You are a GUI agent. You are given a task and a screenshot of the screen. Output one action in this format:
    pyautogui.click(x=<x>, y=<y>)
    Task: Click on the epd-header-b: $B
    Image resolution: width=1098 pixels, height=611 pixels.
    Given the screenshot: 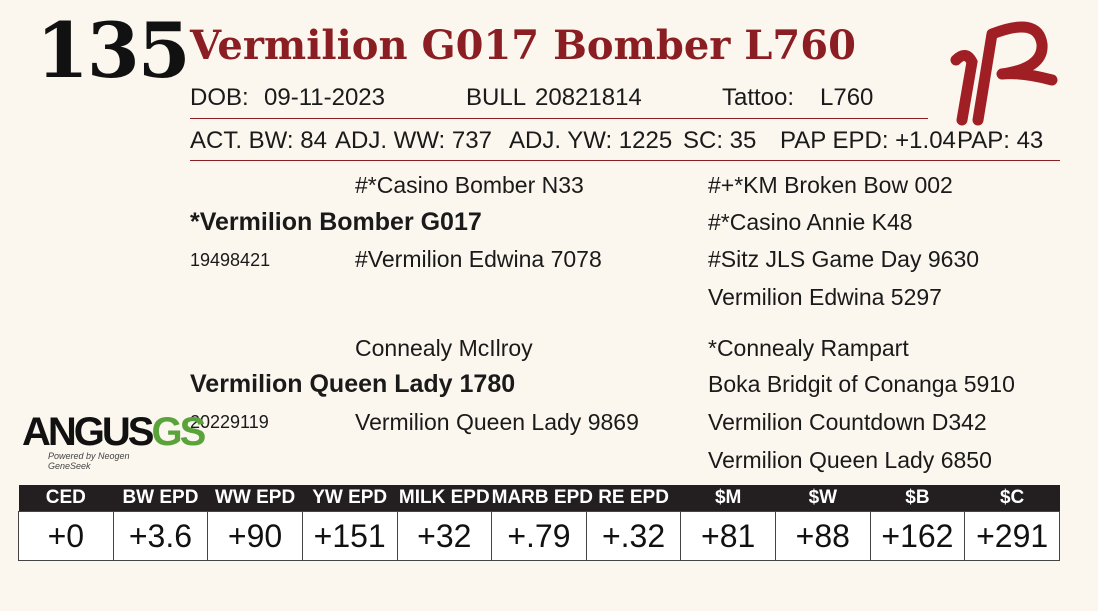 What is the action you would take?
    pyautogui.click(x=917, y=498)
    